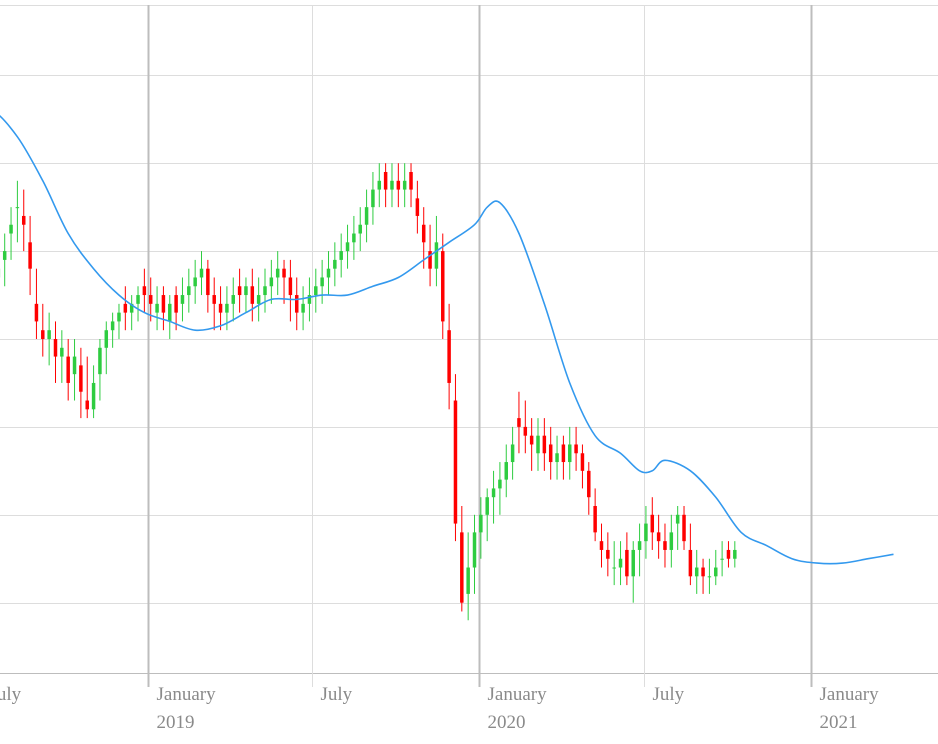  What do you see at coordinates (850, 694) in the screenshot?
I see `x-tick-label-5: January` at bounding box center [850, 694].